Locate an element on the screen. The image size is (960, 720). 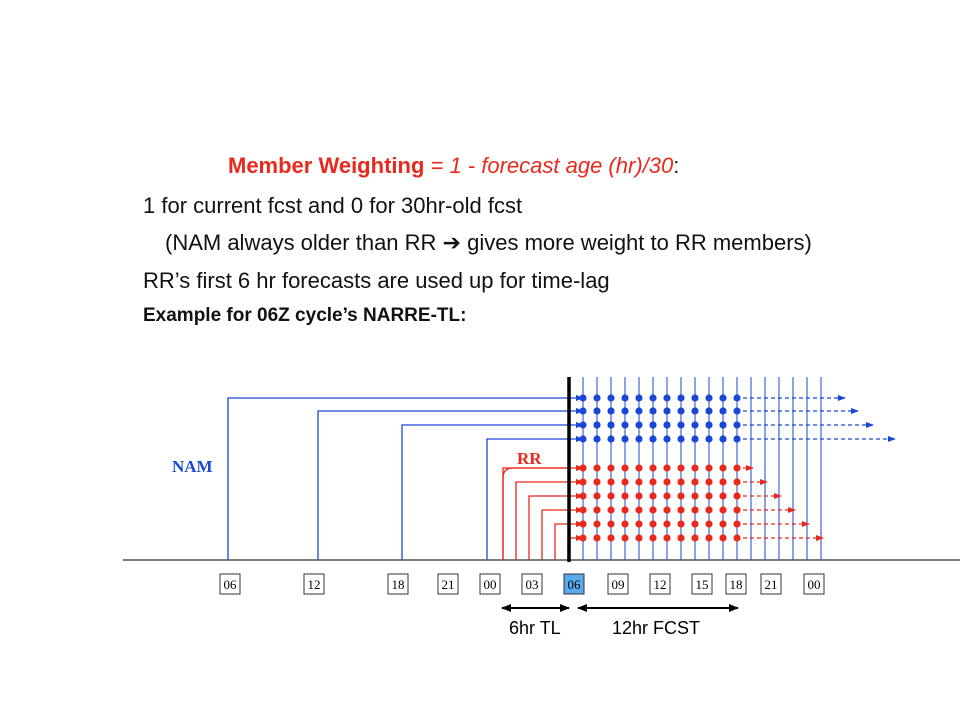
time-lag-label: 6hr TL is located at coordinates (535, 628).